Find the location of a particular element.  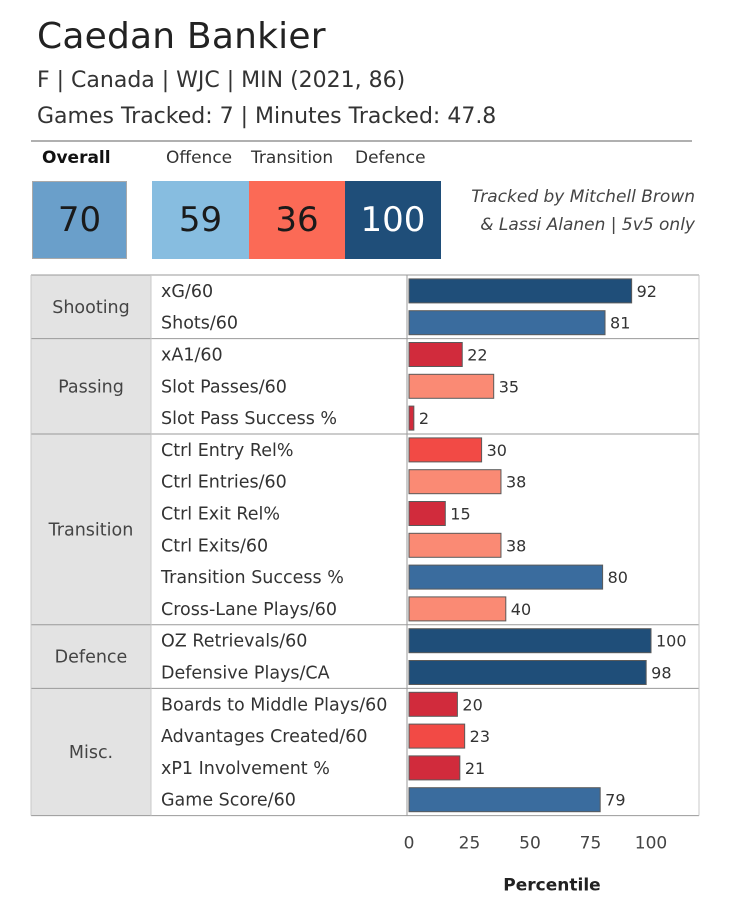

tracking-info: Games Tracked: 7 | Minutes Tracked: 47.8 is located at coordinates (267, 116).